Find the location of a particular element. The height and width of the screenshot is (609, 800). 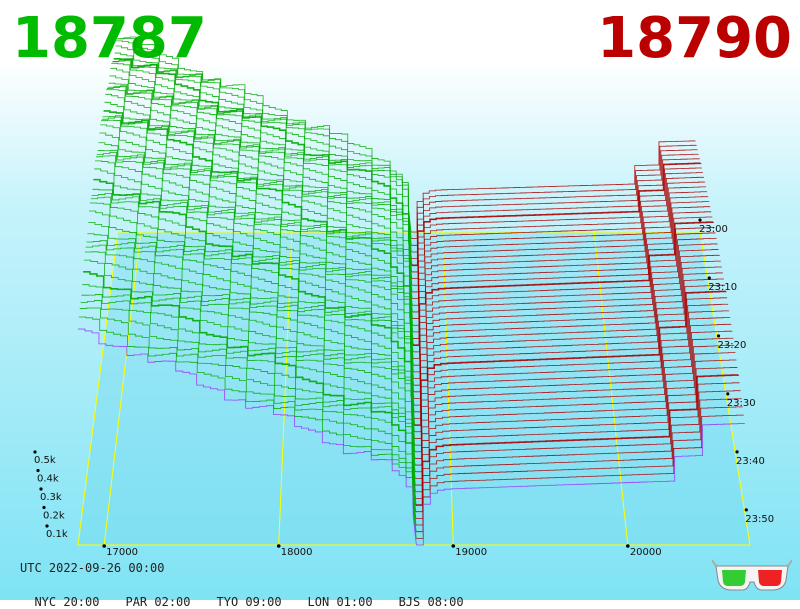

timezone-nyc: NYC 20:00 is located at coordinates (67, 602).